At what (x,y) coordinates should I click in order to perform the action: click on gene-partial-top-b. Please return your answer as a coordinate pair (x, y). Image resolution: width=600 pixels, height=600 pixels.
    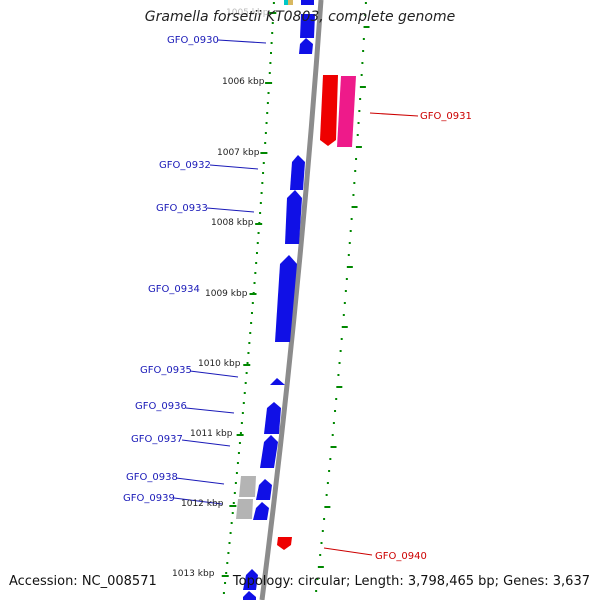
    Looking at the image, I should click on (290, 2).